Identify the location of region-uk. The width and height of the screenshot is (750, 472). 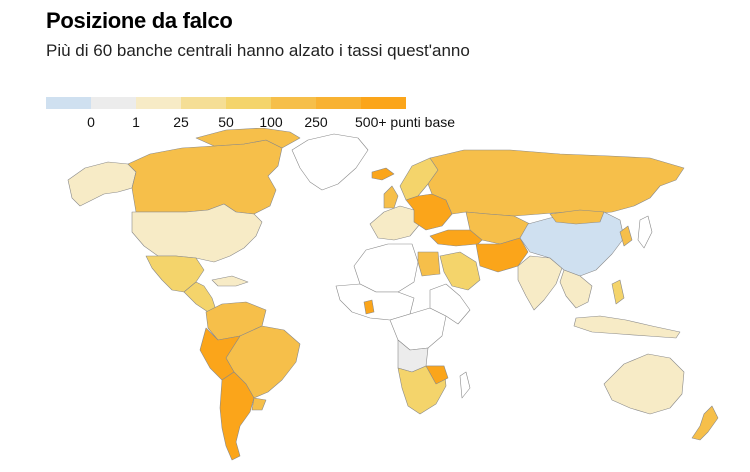
(391, 197).